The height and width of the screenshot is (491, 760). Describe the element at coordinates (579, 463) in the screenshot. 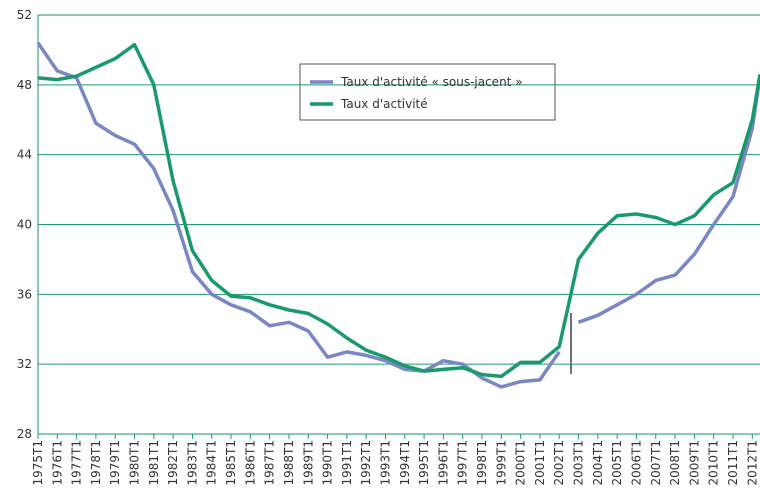

I see `x-tick-label: 2003T1` at that location.